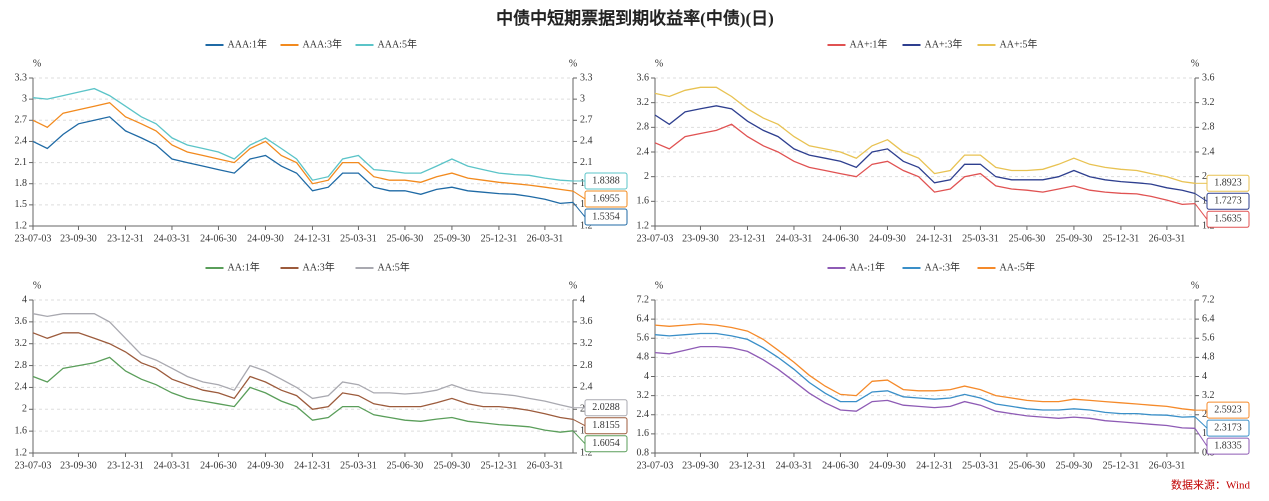 The width and height of the screenshot is (1269, 501). Describe the element at coordinates (1208, 299) in the screenshot. I see `y2-tick-label: 7.2` at that location.